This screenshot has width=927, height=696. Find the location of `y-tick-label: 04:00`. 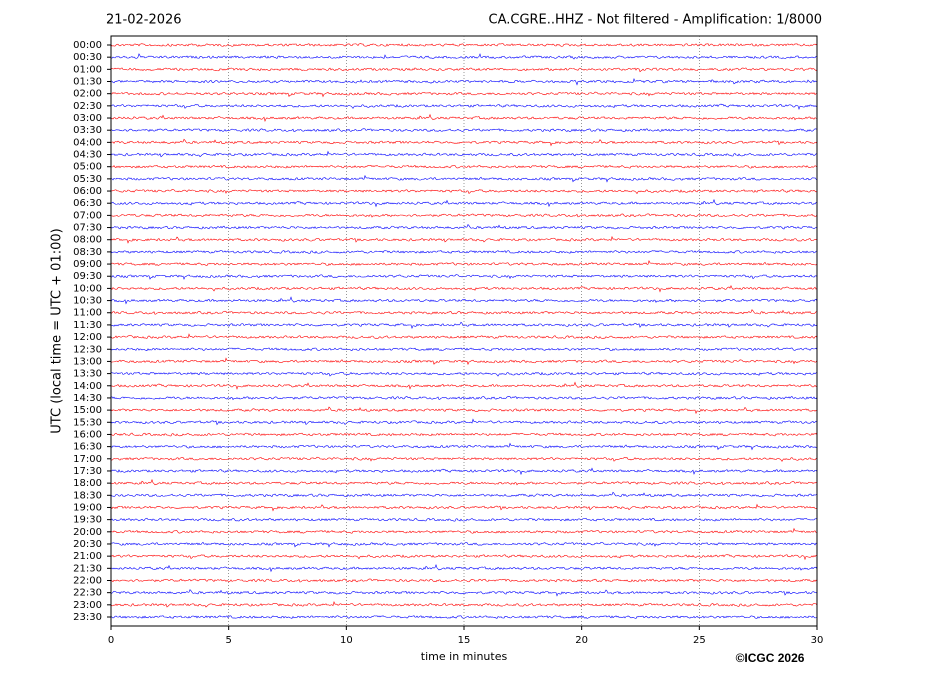

y-tick-label: 04:00 is located at coordinates (87, 142).